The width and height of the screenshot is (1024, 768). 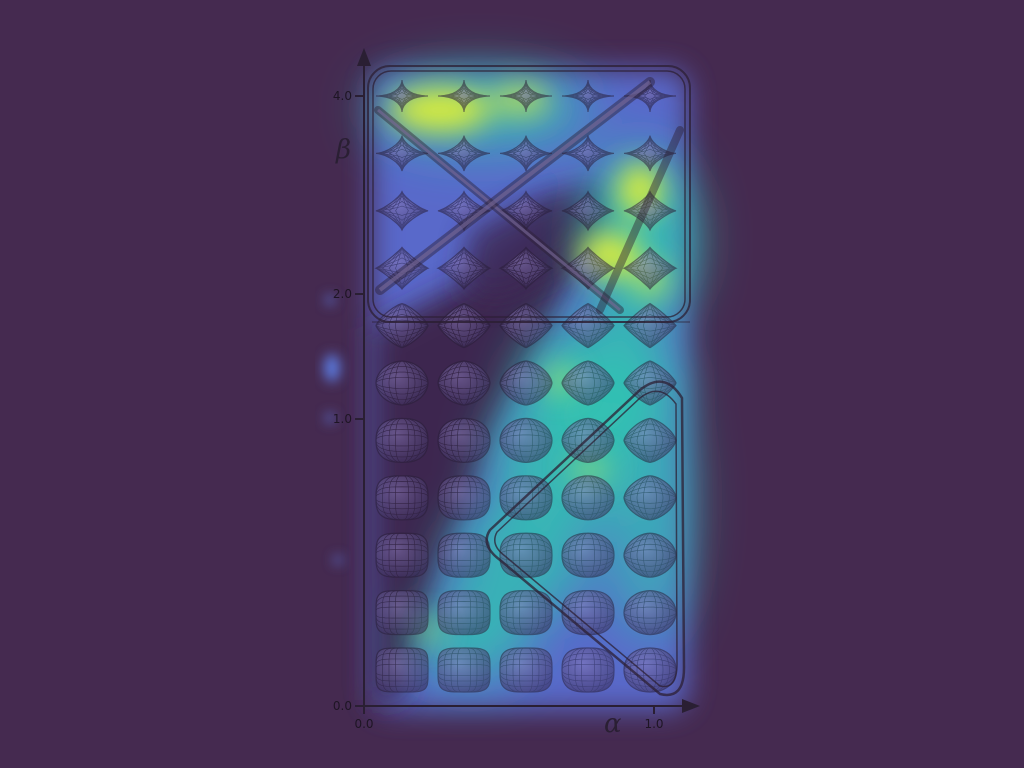 What do you see at coordinates (499, 210) in the screenshot?
I see `top-frame-diagonal-1-inner` at bounding box center [499, 210].